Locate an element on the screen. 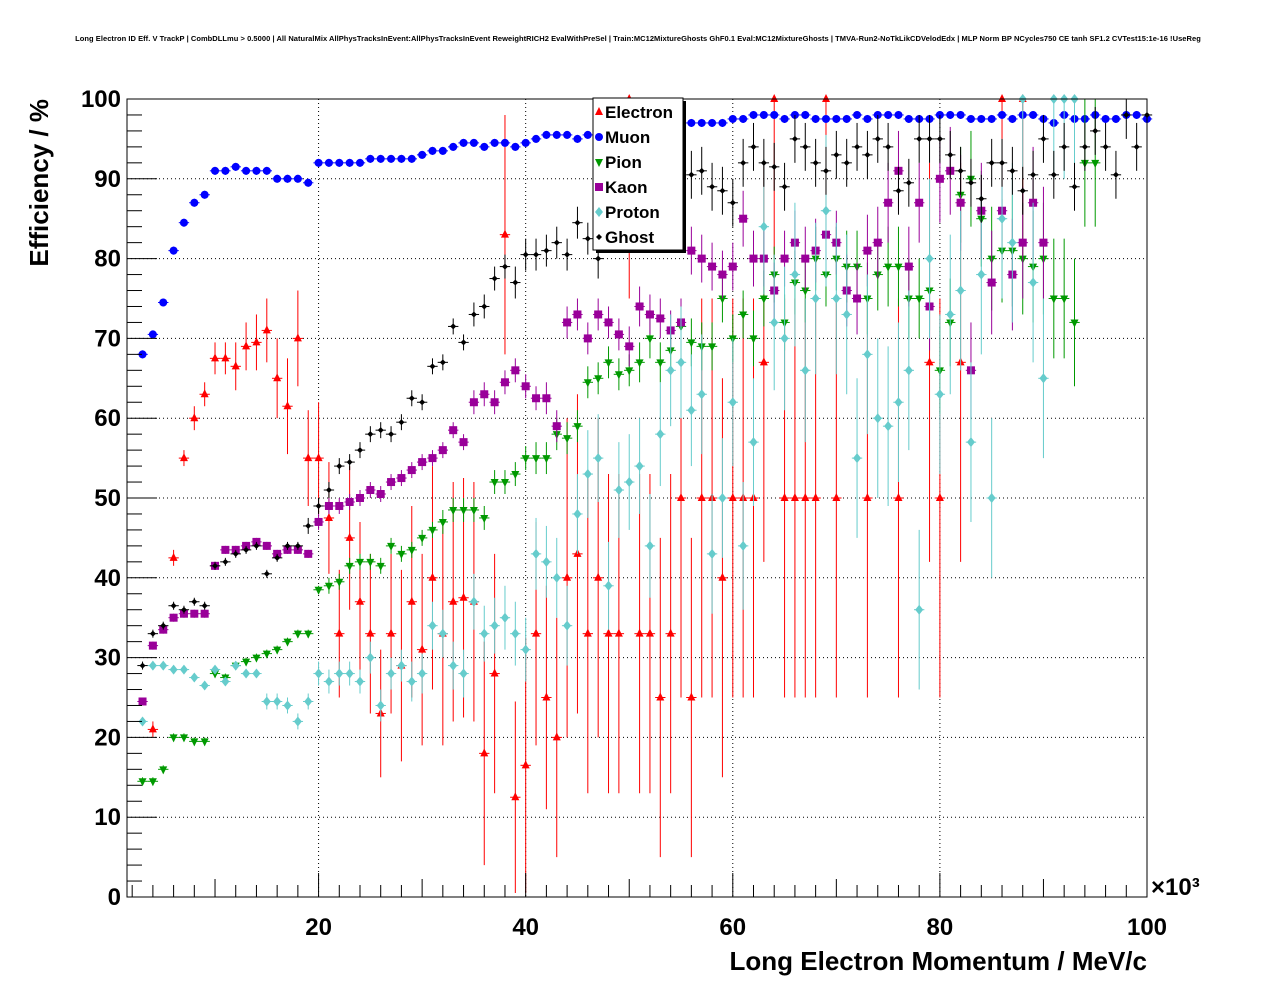 The width and height of the screenshot is (1276, 996). y-tick-label: 70 is located at coordinates (107, 338).